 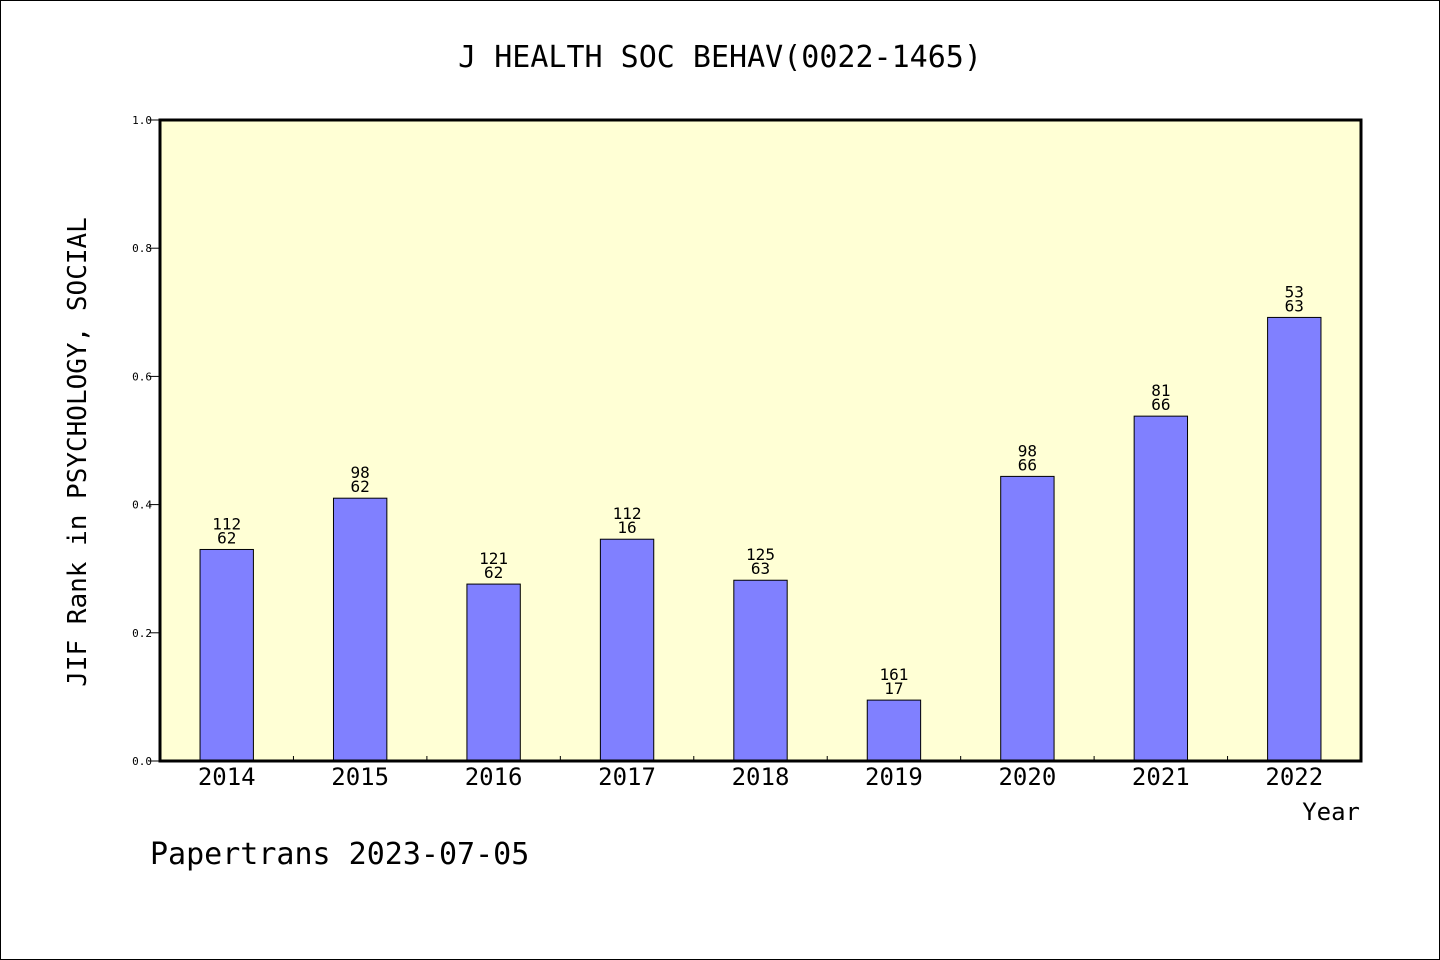 What do you see at coordinates (761, 777) in the screenshot?
I see `x-tick-label-2018: 2018` at bounding box center [761, 777].